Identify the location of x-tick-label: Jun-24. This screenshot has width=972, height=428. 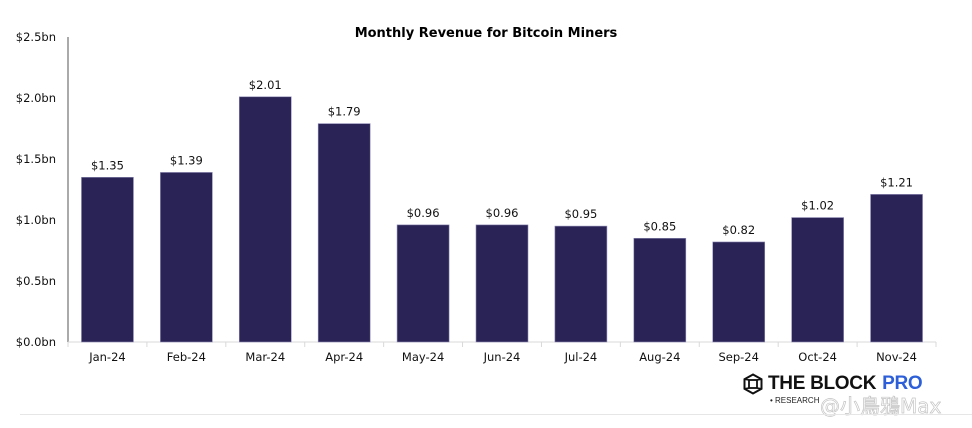
(502, 357).